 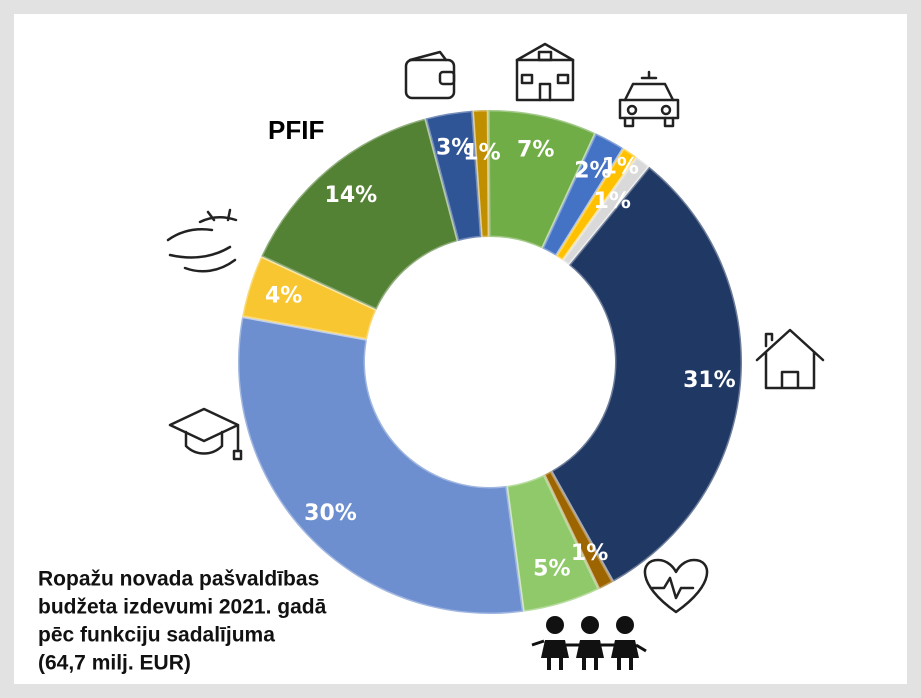 I want to click on people-icon, so click(x=589, y=643).